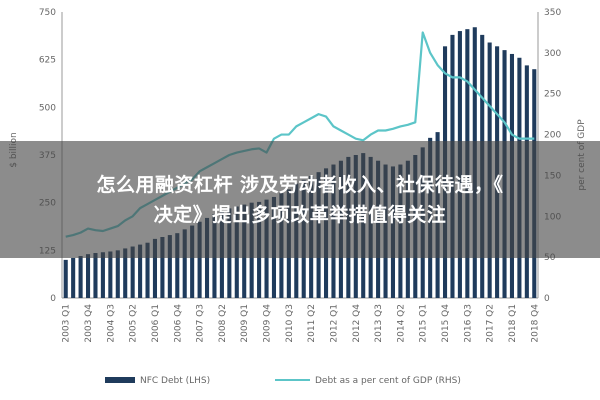  Describe the element at coordinates (245, 323) in the screenshot. I see `x-tick-label: 2009 Q1` at that location.